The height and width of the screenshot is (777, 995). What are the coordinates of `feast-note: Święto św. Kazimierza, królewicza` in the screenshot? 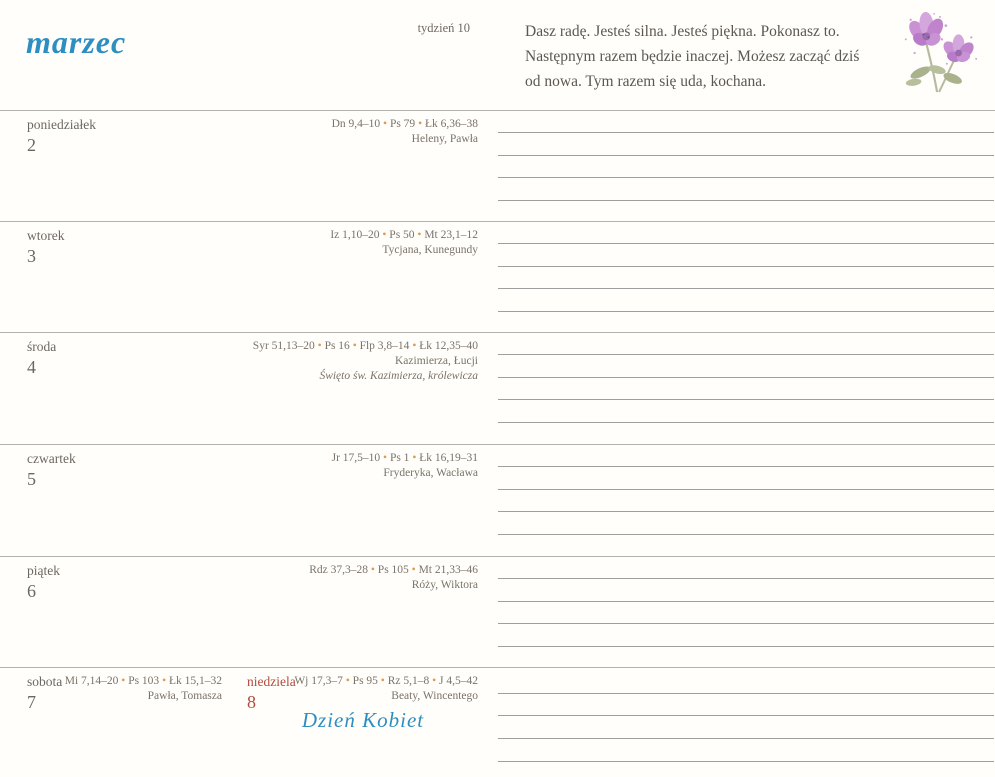 It's located at (398, 376).